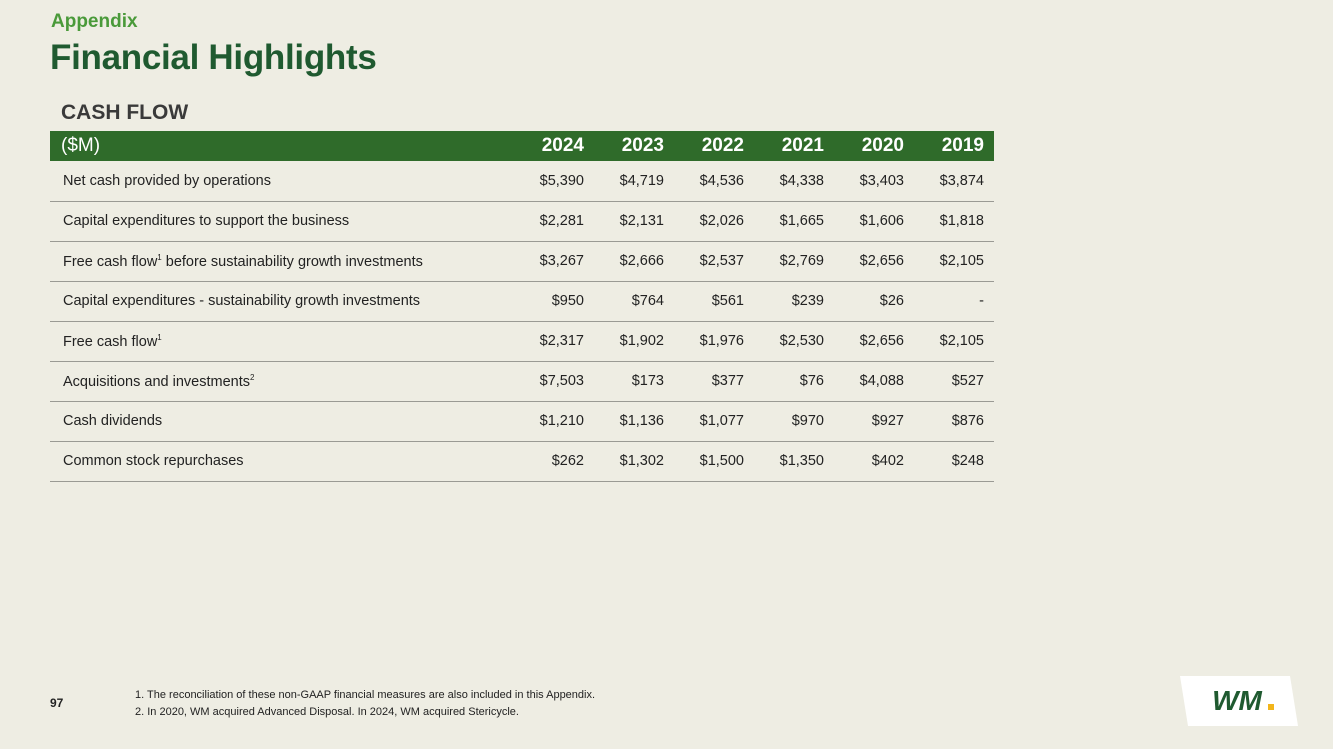 The height and width of the screenshot is (749, 1333). What do you see at coordinates (562, 145) in the screenshot?
I see `year-header: 2024` at bounding box center [562, 145].